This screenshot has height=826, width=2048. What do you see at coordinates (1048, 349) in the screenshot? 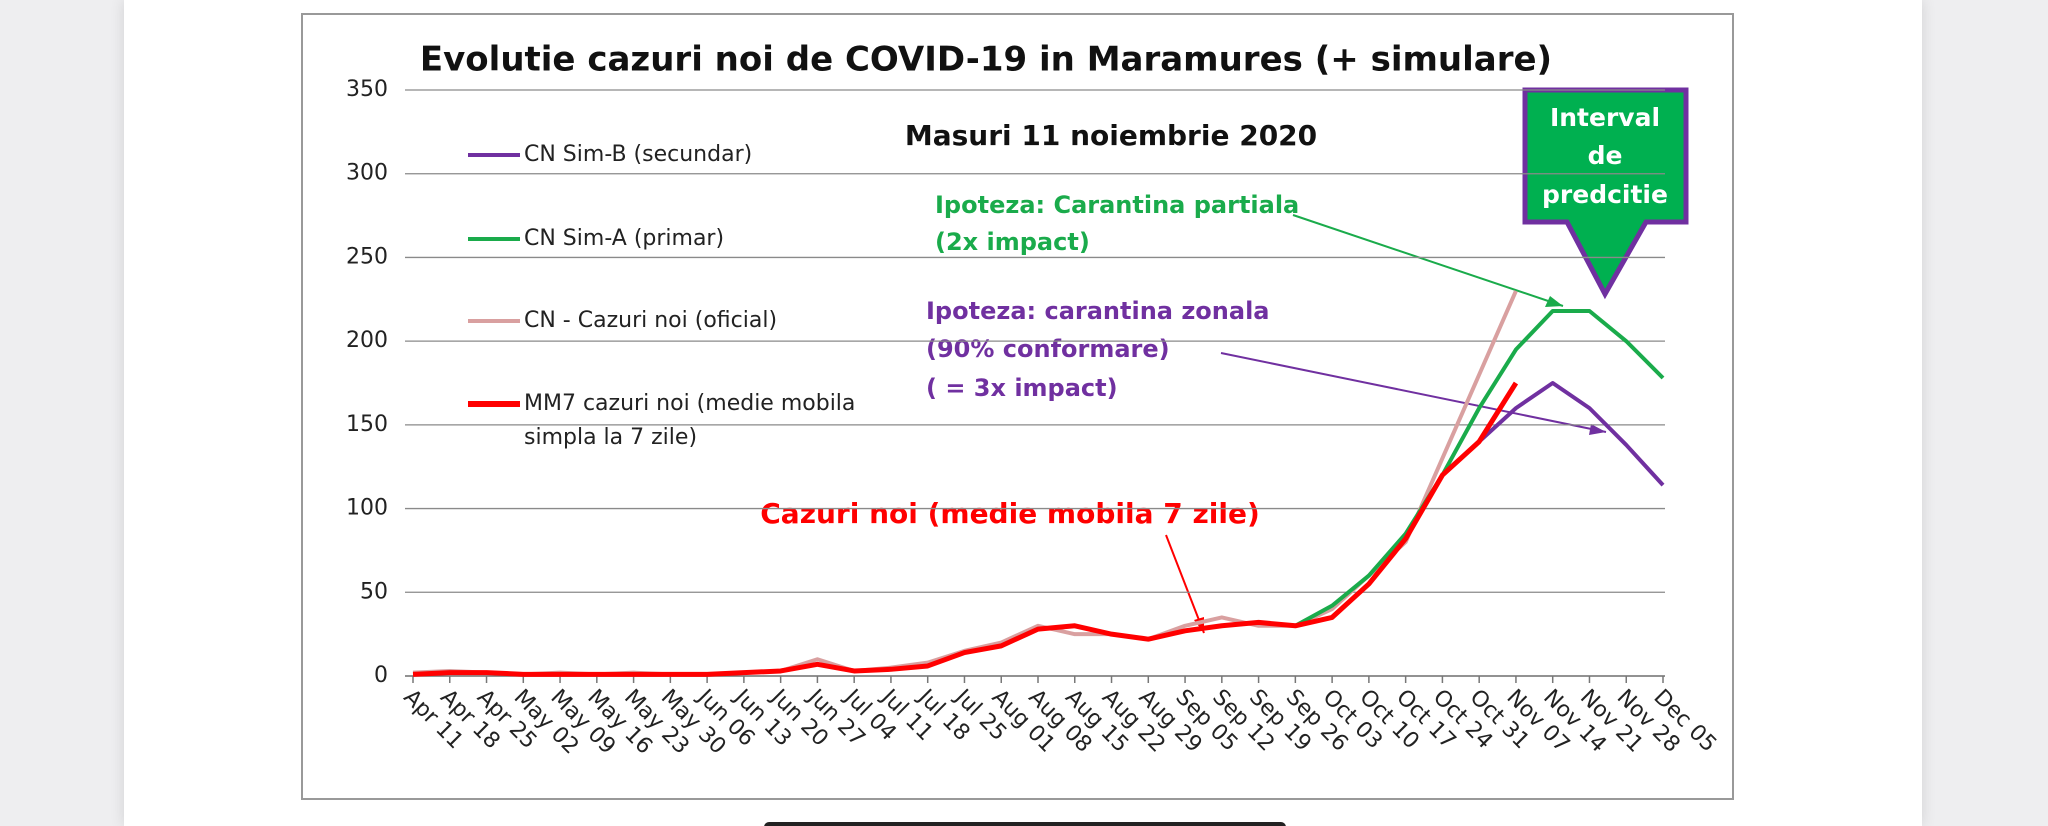
I see `annotation: (90% conformare)` at bounding box center [1048, 349].